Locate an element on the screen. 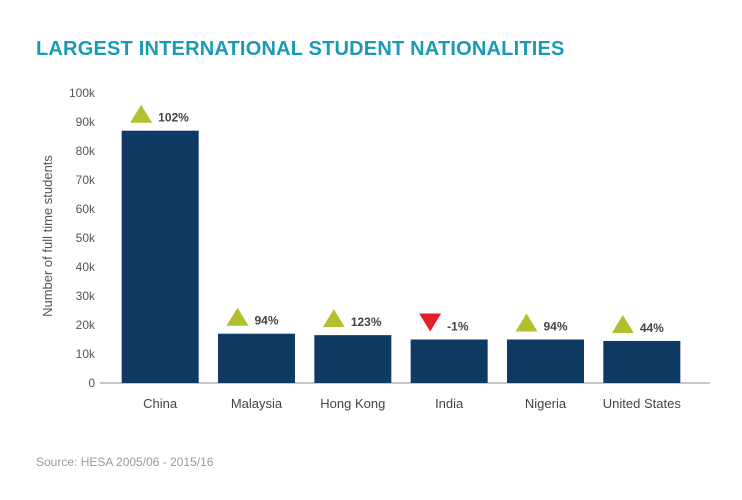 The height and width of the screenshot is (500, 742). x-tick-label: Hong Kong is located at coordinates (352, 403).